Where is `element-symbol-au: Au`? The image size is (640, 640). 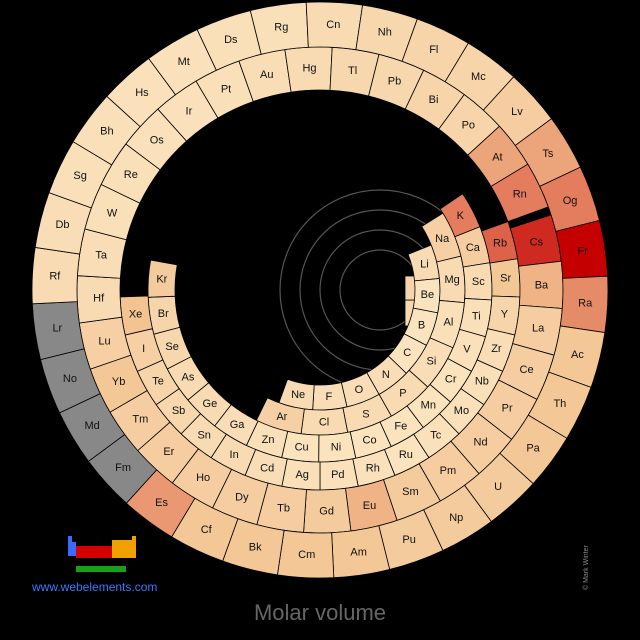 element-symbol-au: Au is located at coordinates (266, 75).